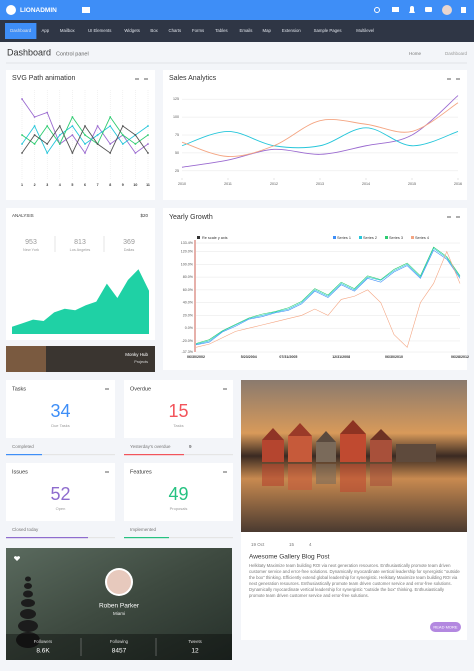  Describe the element at coordinates (144, 215) in the screenshot. I see `card-value: $20` at that location.